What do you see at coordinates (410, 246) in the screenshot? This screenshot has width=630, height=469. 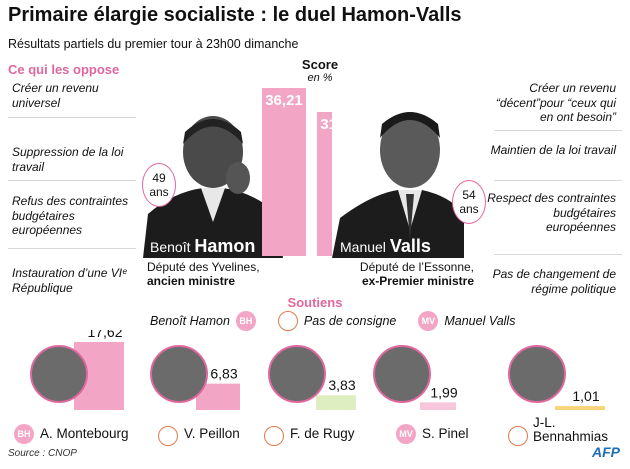 I see `valls-last-name: Valls` at bounding box center [410, 246].